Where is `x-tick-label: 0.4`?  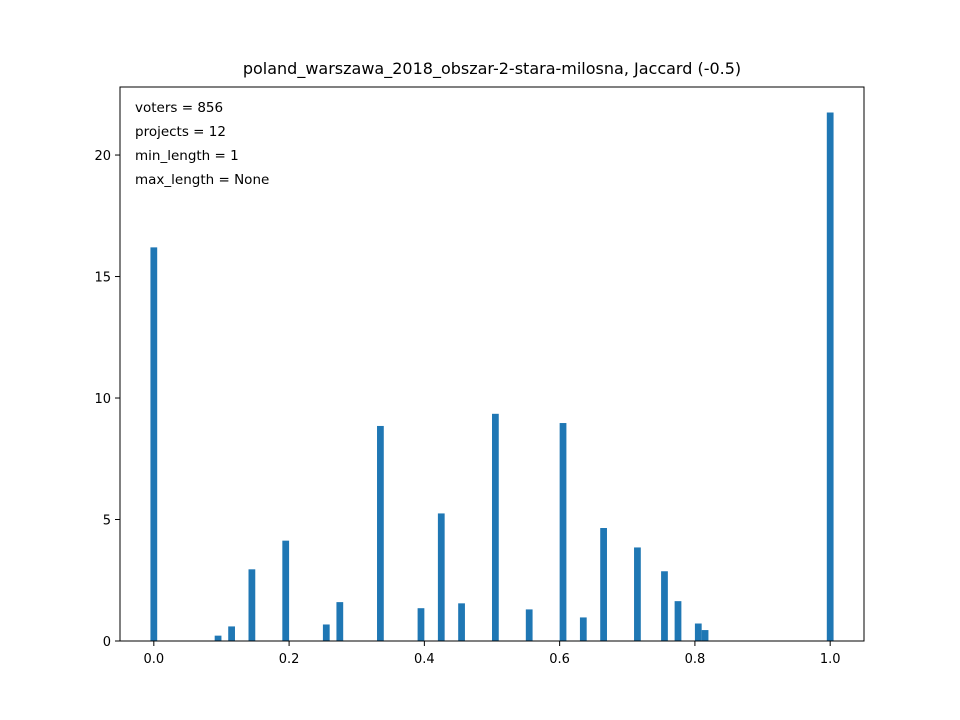 x-tick-label: 0.4 is located at coordinates (424, 659).